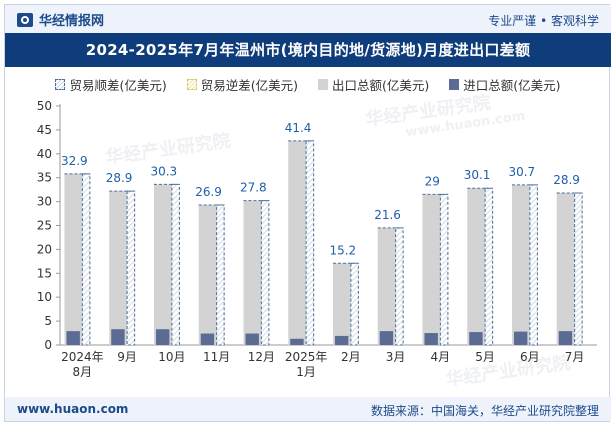 The height and width of the screenshot is (427, 615). Describe the element at coordinates (44, 202) in the screenshot. I see `y-tick-label: 30` at that location.